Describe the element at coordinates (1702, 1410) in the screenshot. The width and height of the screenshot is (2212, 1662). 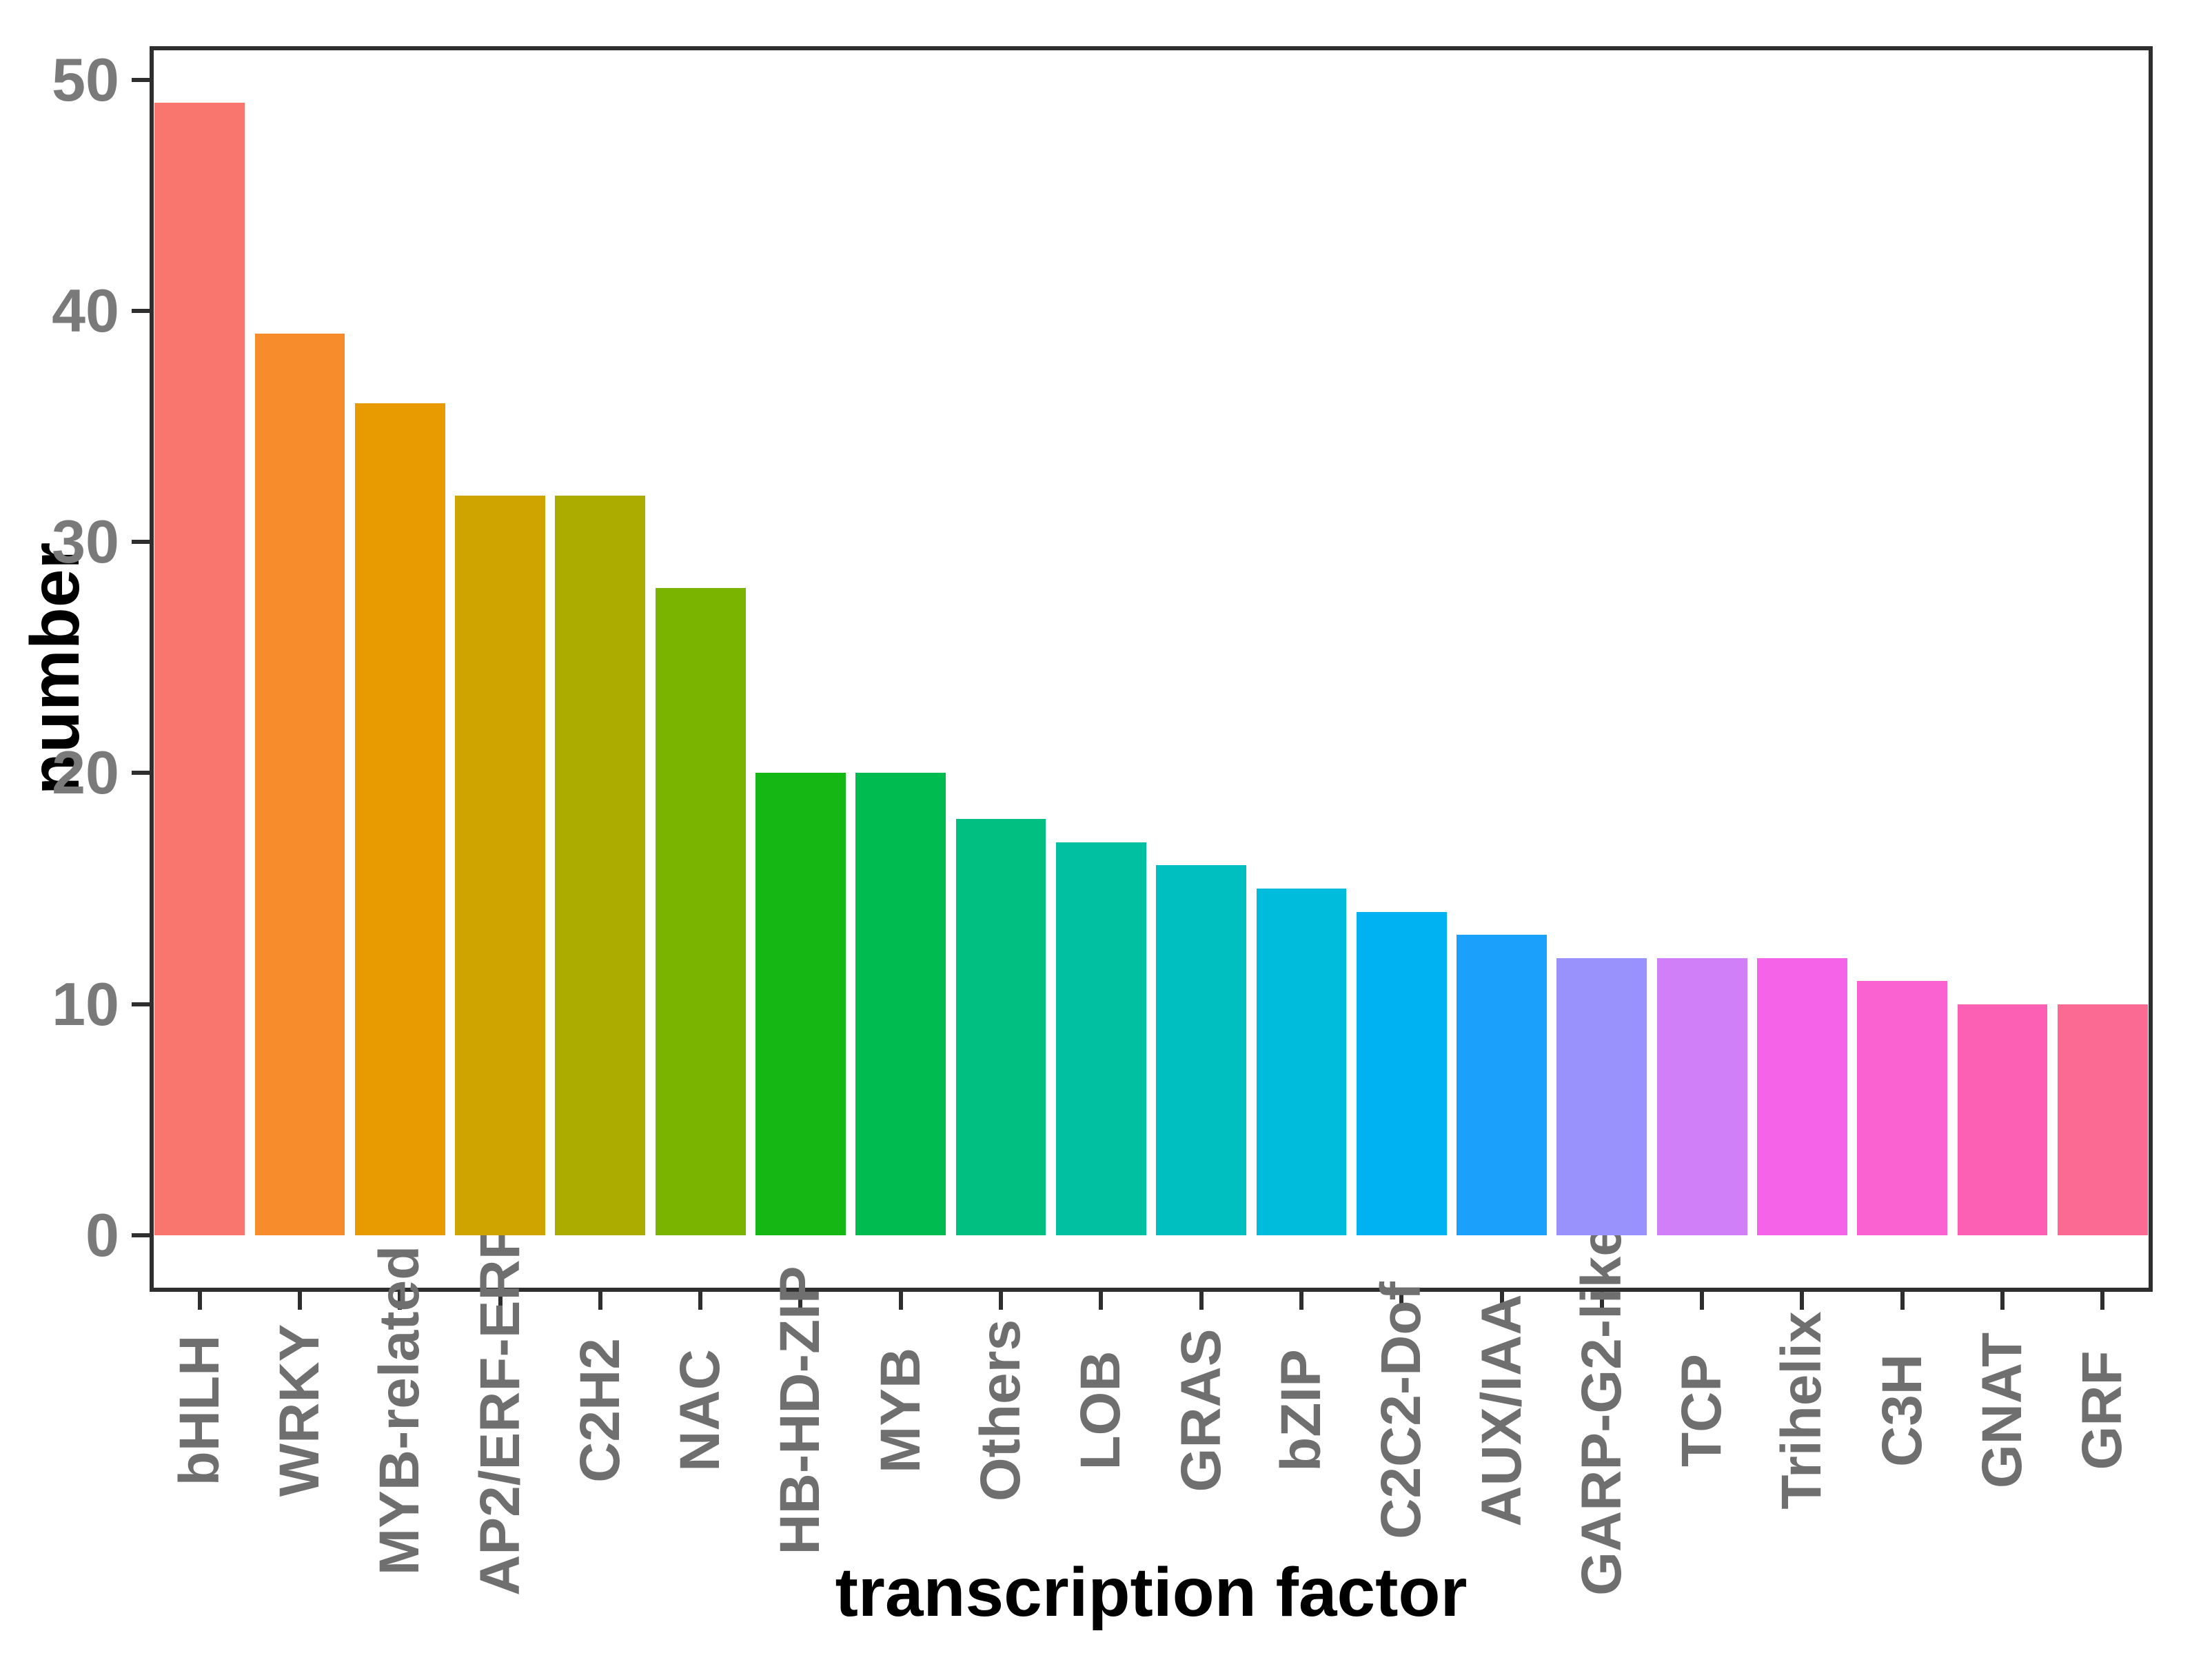
I see `x-tick-label-TCP: TCP` at that location.